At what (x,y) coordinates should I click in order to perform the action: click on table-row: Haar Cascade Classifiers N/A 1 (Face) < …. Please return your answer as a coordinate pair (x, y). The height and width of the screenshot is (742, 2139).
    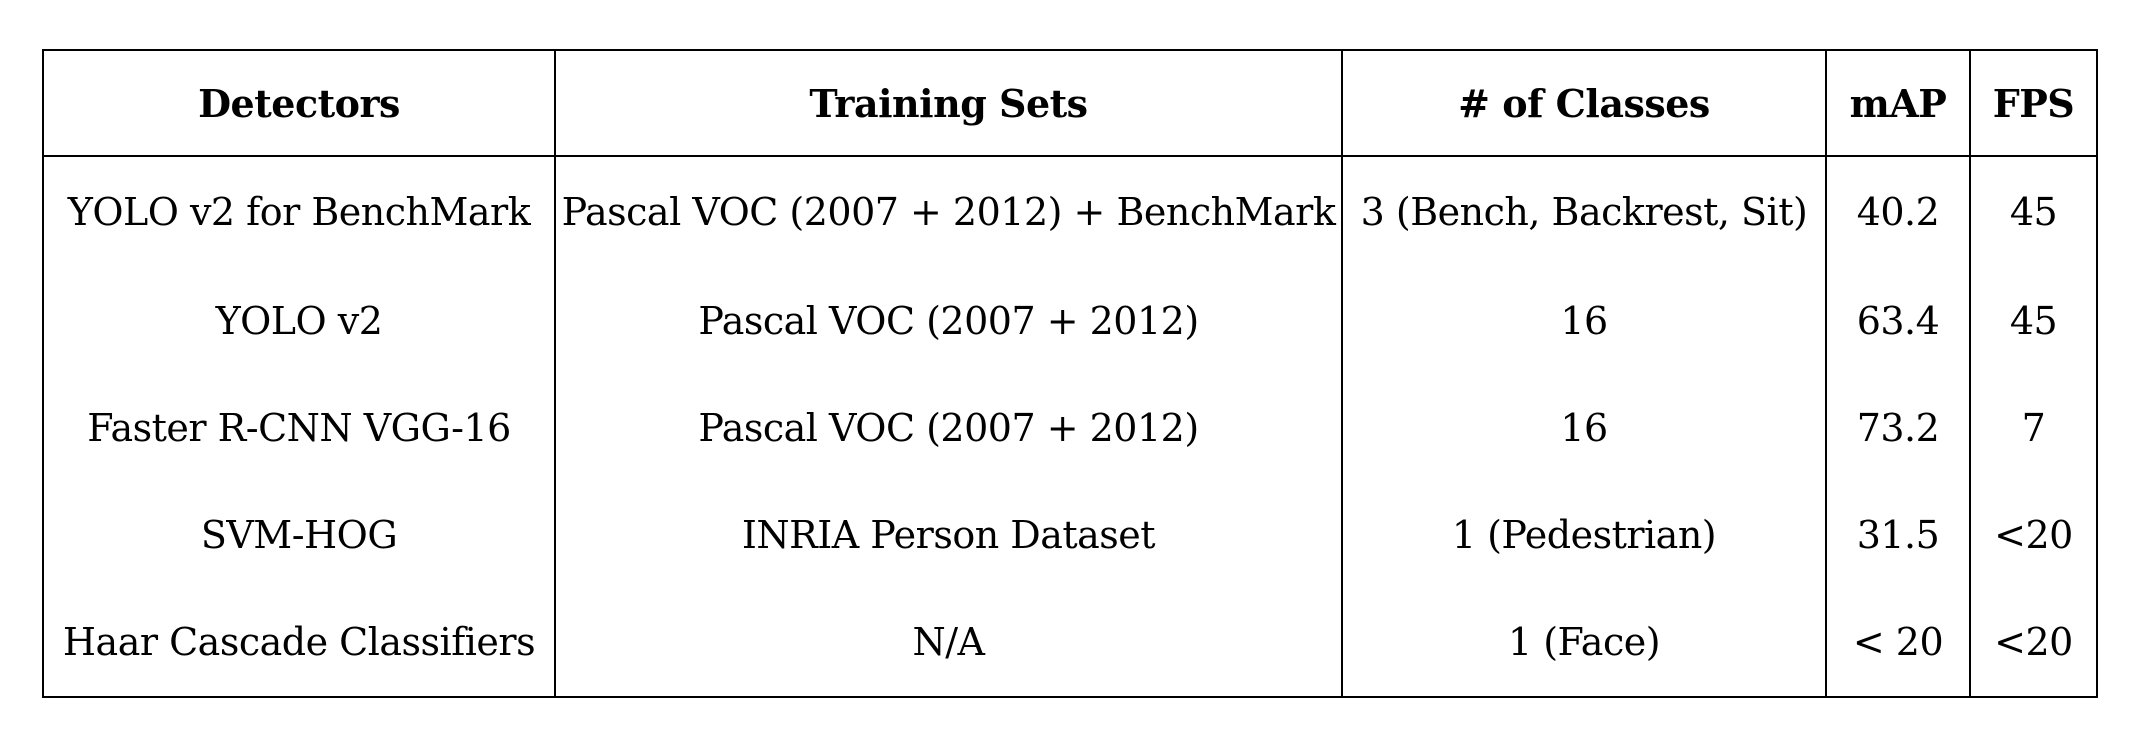
    Looking at the image, I should click on (1070, 643).